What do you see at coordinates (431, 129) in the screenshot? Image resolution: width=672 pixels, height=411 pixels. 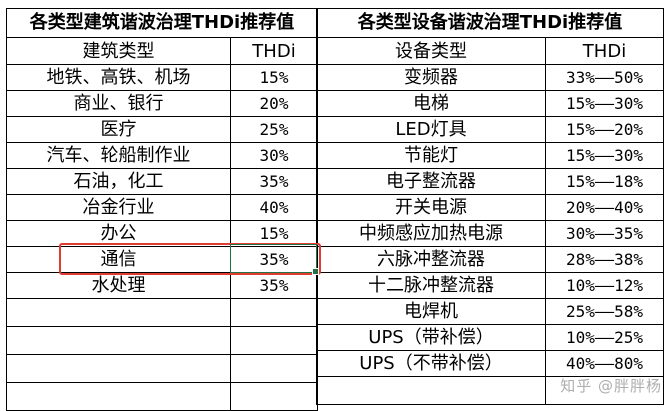 I see `equipment-type-cell: LED灯具` at bounding box center [431, 129].